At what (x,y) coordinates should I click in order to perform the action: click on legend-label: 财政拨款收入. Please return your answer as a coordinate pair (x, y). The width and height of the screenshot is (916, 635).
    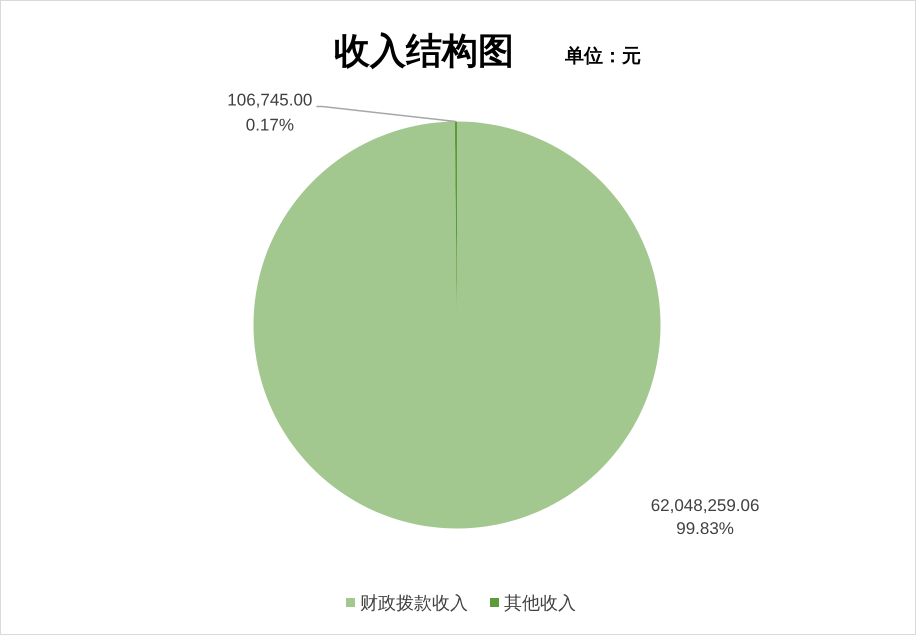
    Looking at the image, I should click on (414, 603).